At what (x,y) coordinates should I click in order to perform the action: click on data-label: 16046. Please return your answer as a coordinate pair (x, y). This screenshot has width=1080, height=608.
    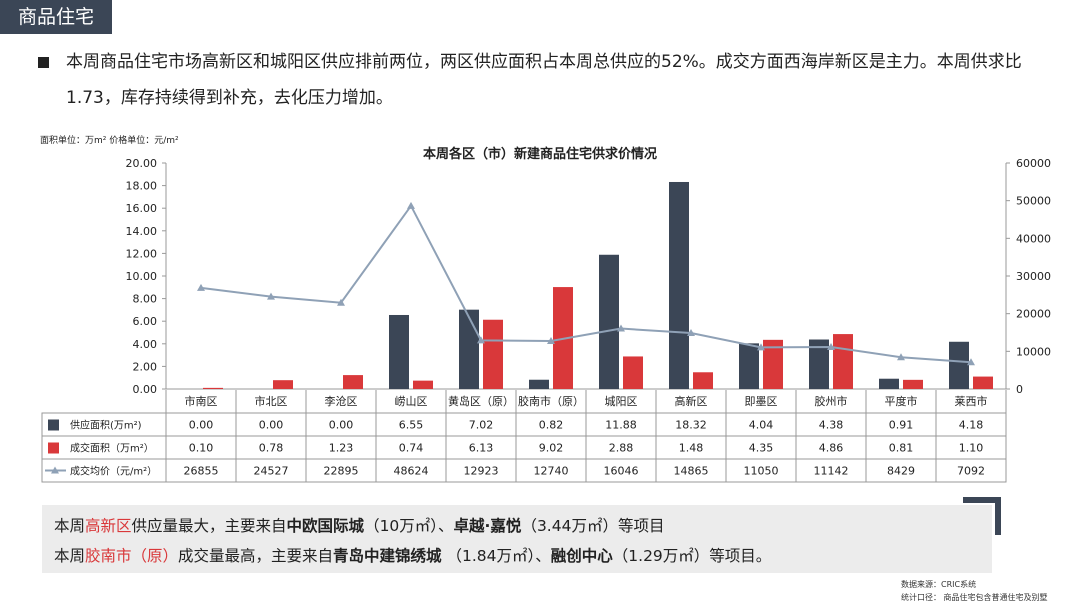
    Looking at the image, I should click on (621, 471).